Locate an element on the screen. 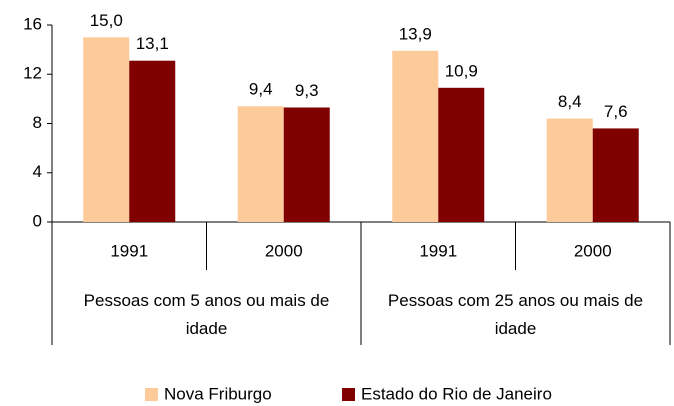  legend-label: Estado do Rio de Janeiro is located at coordinates (456, 393).